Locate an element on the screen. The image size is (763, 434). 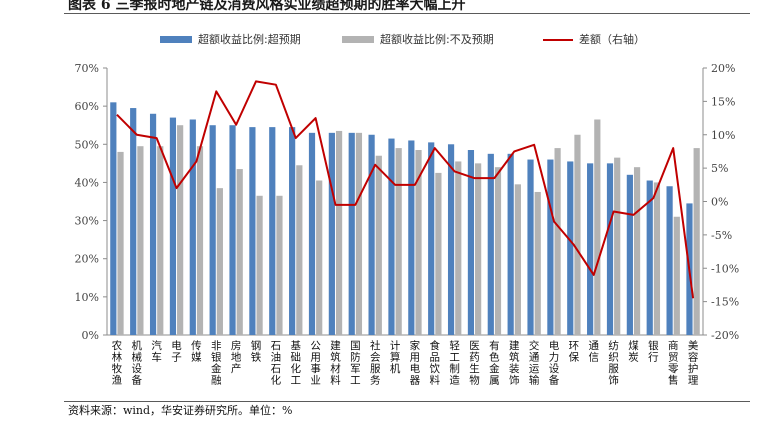
category-label-char: 设 is located at coordinates (554, 369).